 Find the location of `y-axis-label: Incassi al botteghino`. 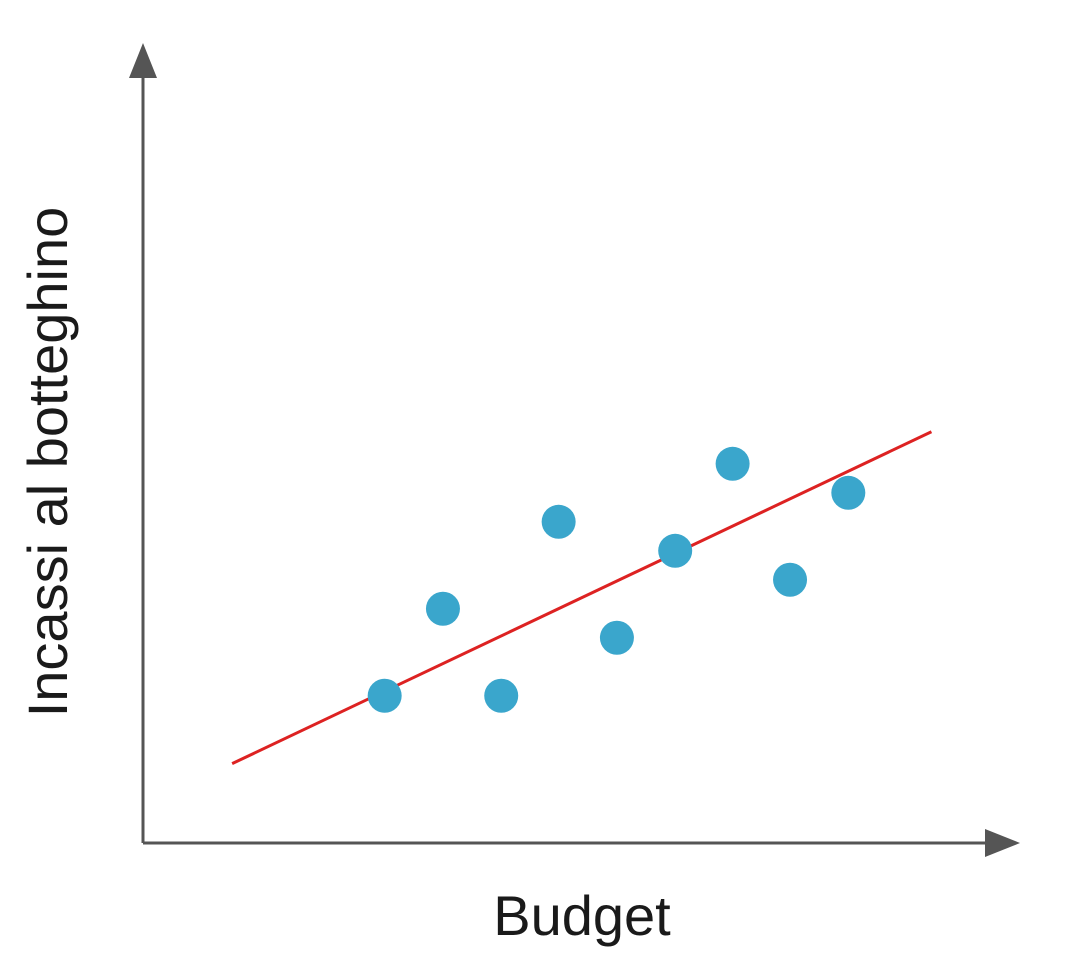

y-axis-label: Incassi al botteghino is located at coordinates (47, 462).